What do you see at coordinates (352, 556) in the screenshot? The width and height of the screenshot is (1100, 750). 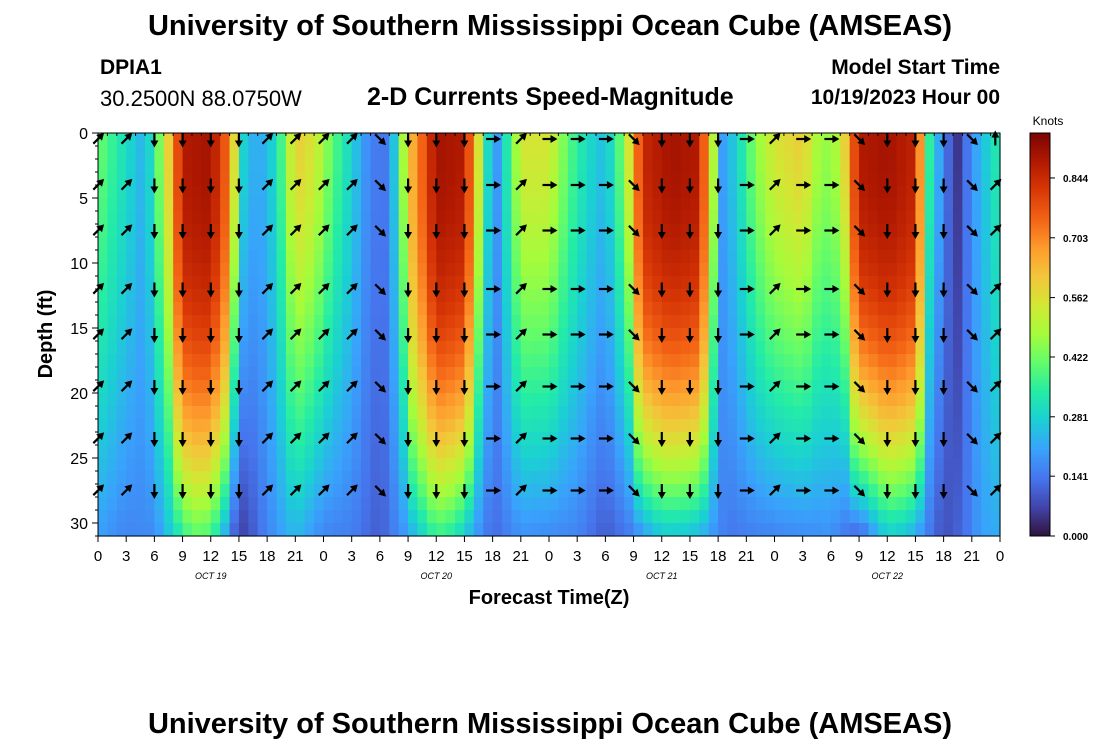 I see `x-tick-label: 3` at bounding box center [352, 556].